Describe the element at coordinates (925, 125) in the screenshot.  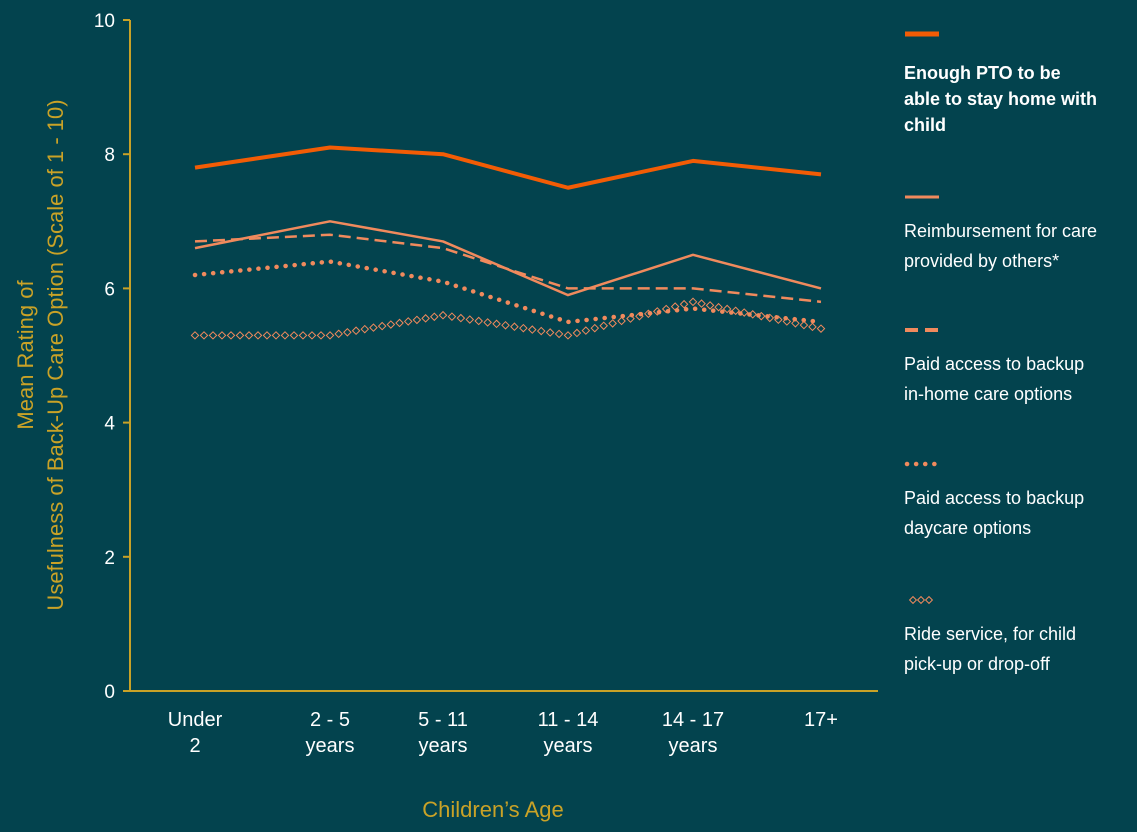
I see `legend-label-line: child` at that location.